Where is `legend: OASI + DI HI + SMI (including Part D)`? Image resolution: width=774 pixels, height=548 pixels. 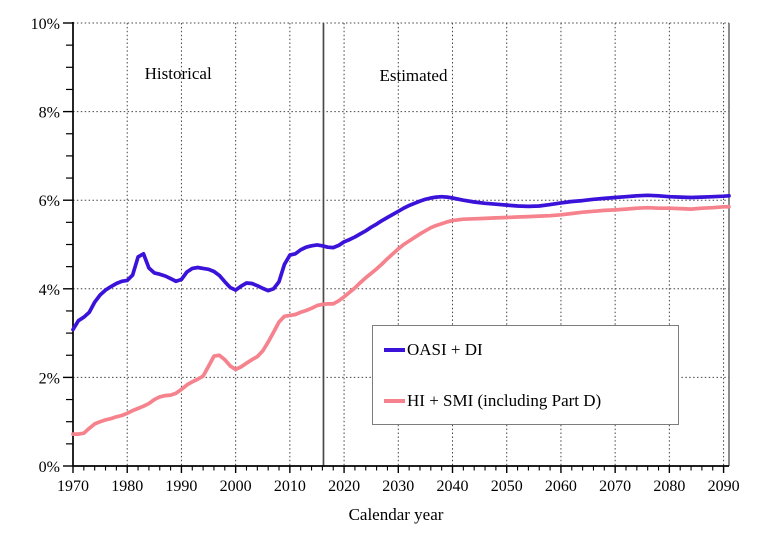 legend: OASI + DI HI + SMI (including Part D) is located at coordinates (525, 375).